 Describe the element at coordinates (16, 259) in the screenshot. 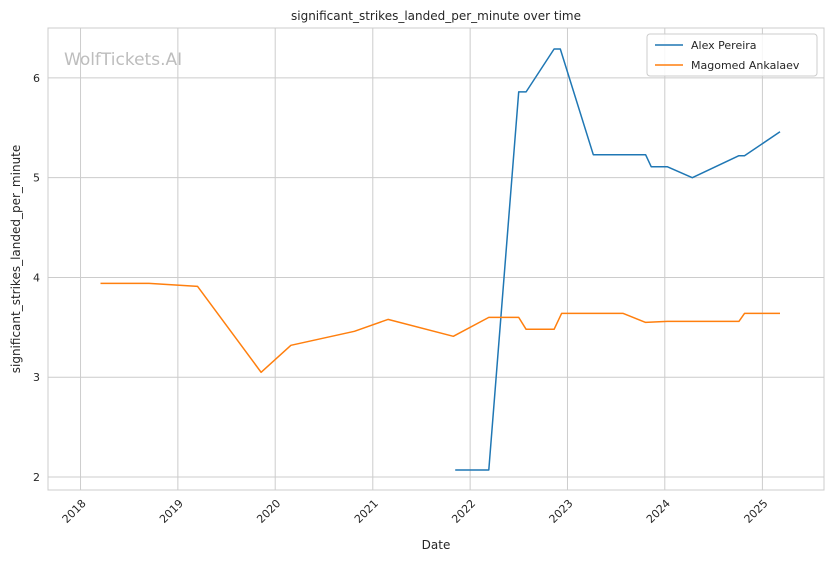

I see `y-axis-label: significant_strikes_landed_per_minute` at that location.